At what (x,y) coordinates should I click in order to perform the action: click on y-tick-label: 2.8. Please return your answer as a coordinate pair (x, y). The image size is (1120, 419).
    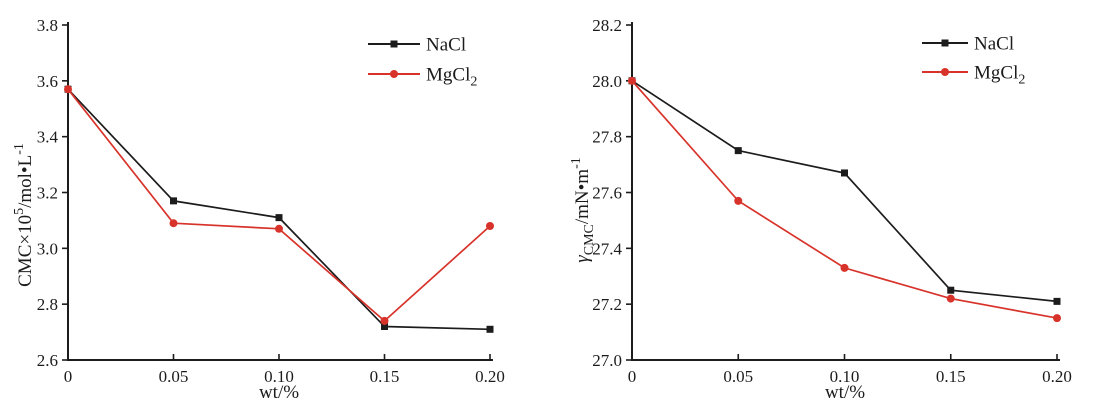
    Looking at the image, I should click on (47, 304).